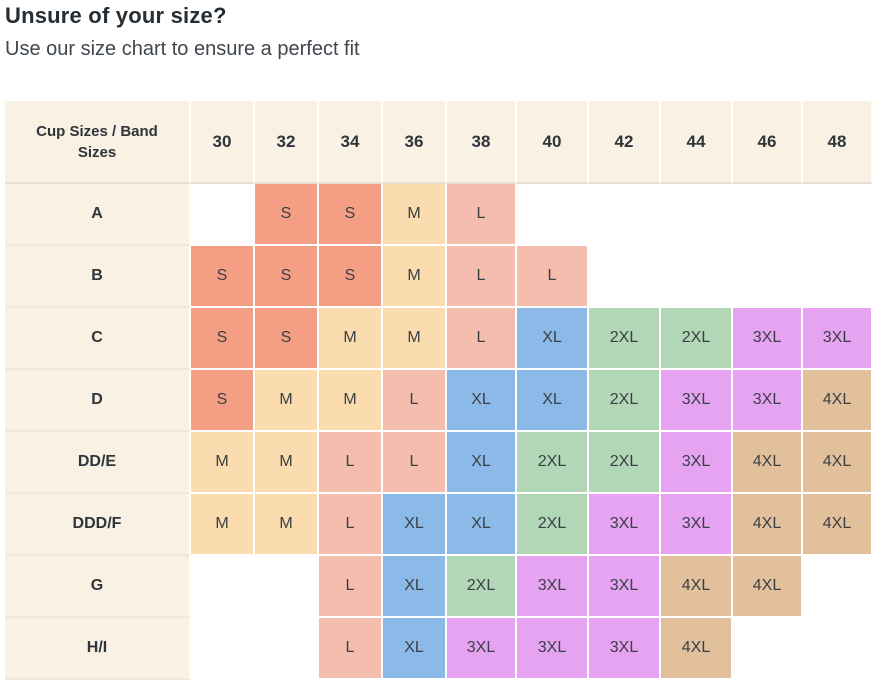 The height and width of the screenshot is (681, 885). What do you see at coordinates (553, 463) in the screenshot?
I see `size-cell-dd-e-40: 2XL` at bounding box center [553, 463].